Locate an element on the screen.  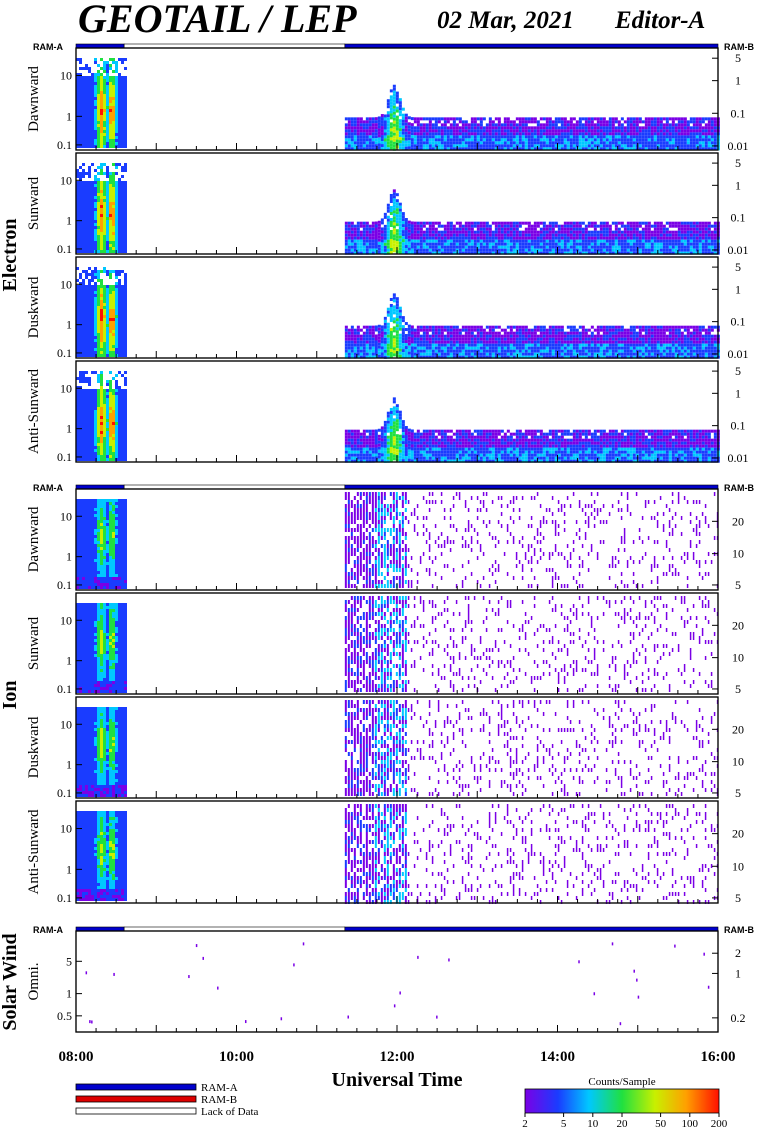
chart-date: 02 Mar, 2021 is located at coordinates (505, 20).